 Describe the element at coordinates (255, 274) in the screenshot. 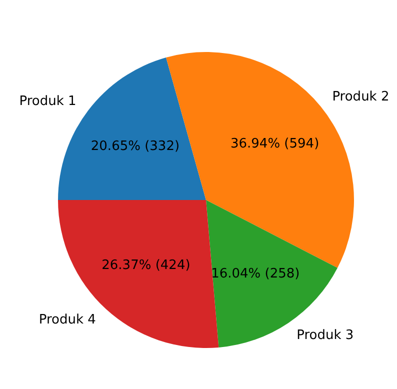

I see `data-label: 16.04% (258)` at that location.